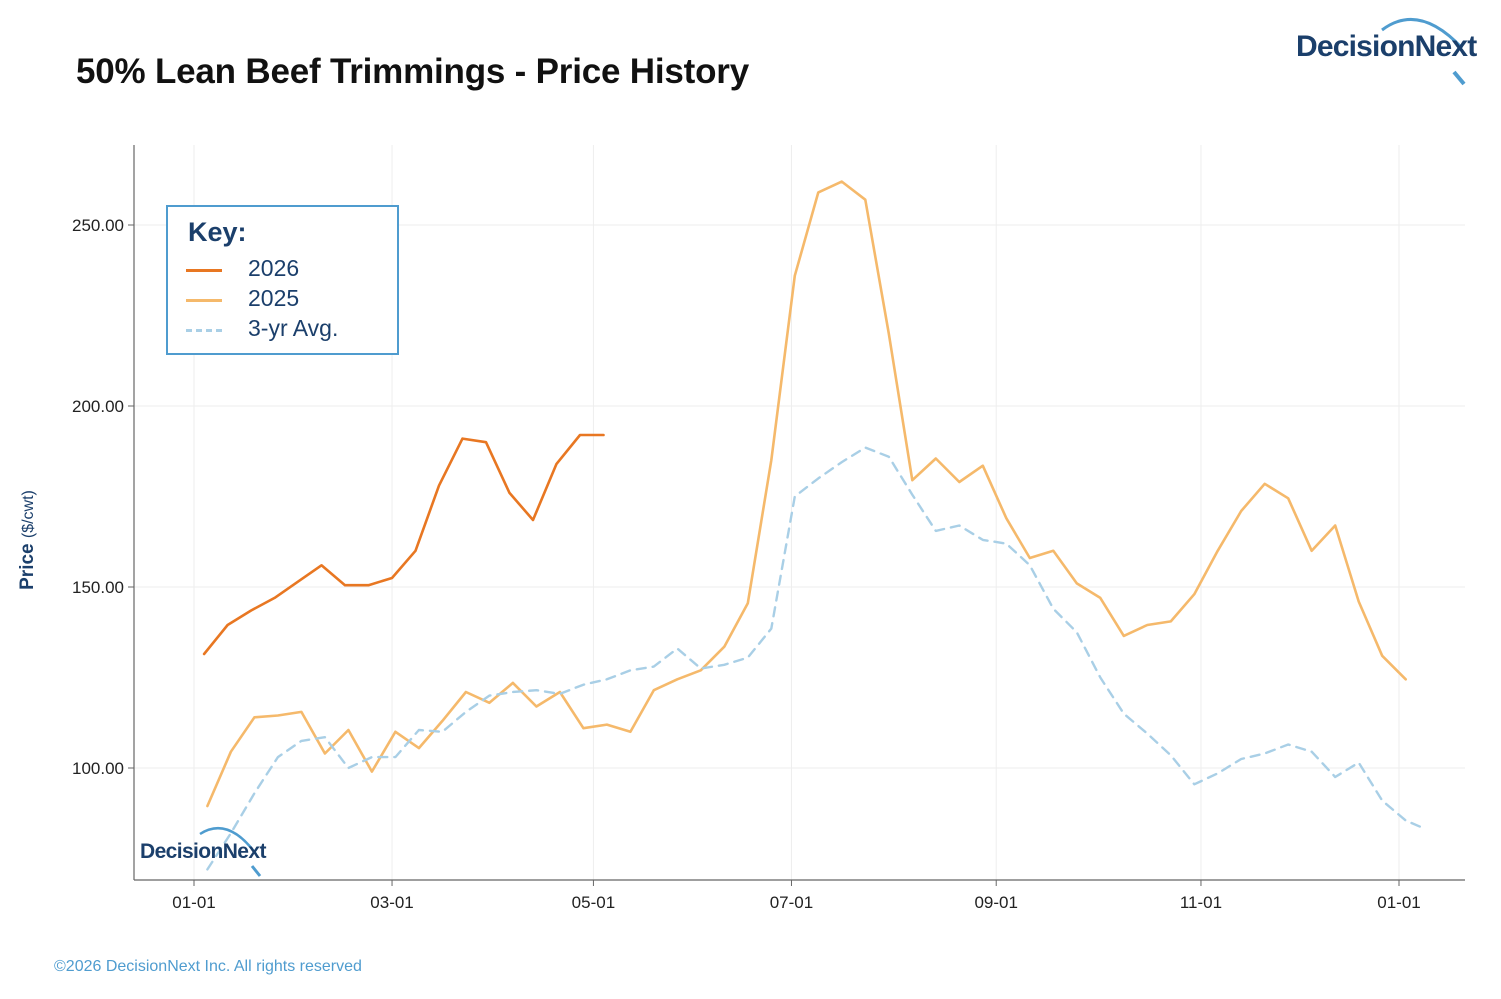 Image resolution: width=1501 pixels, height=999 pixels. What do you see at coordinates (1423, 51) in the screenshot?
I see `brand-arc-icon` at bounding box center [1423, 51].